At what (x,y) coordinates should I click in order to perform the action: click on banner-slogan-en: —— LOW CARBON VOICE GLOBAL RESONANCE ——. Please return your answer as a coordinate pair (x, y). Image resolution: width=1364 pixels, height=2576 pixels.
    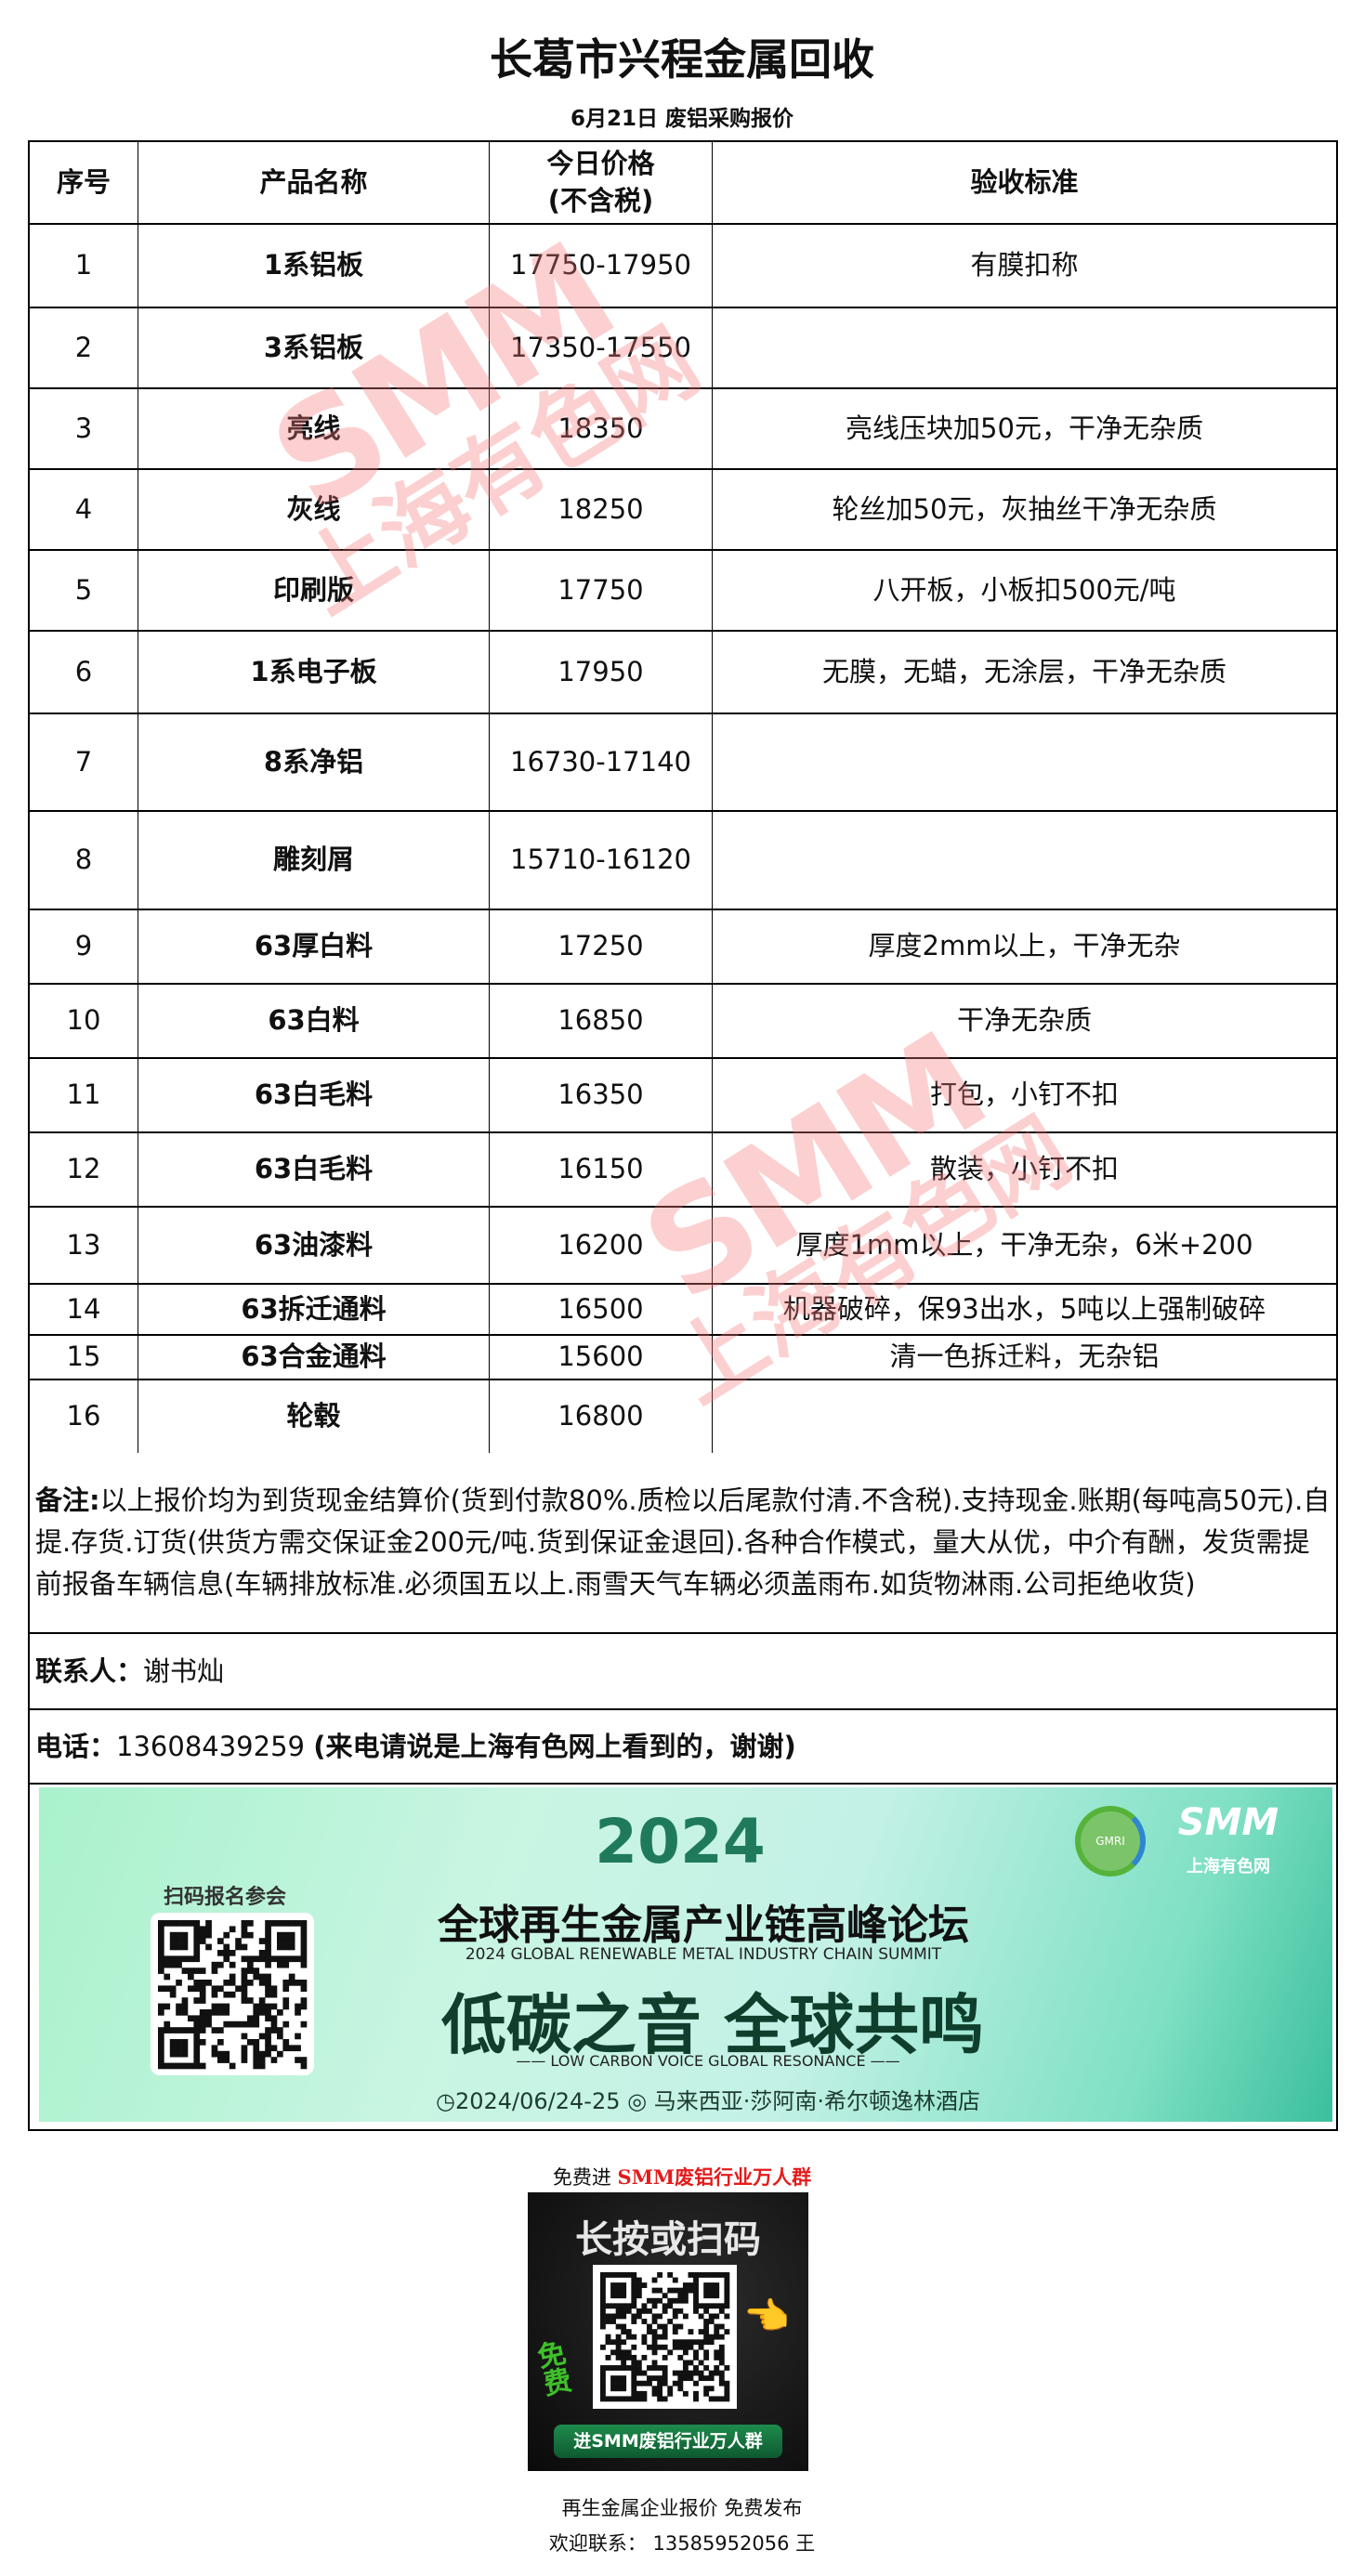
    Looking at the image, I should click on (708, 2061).